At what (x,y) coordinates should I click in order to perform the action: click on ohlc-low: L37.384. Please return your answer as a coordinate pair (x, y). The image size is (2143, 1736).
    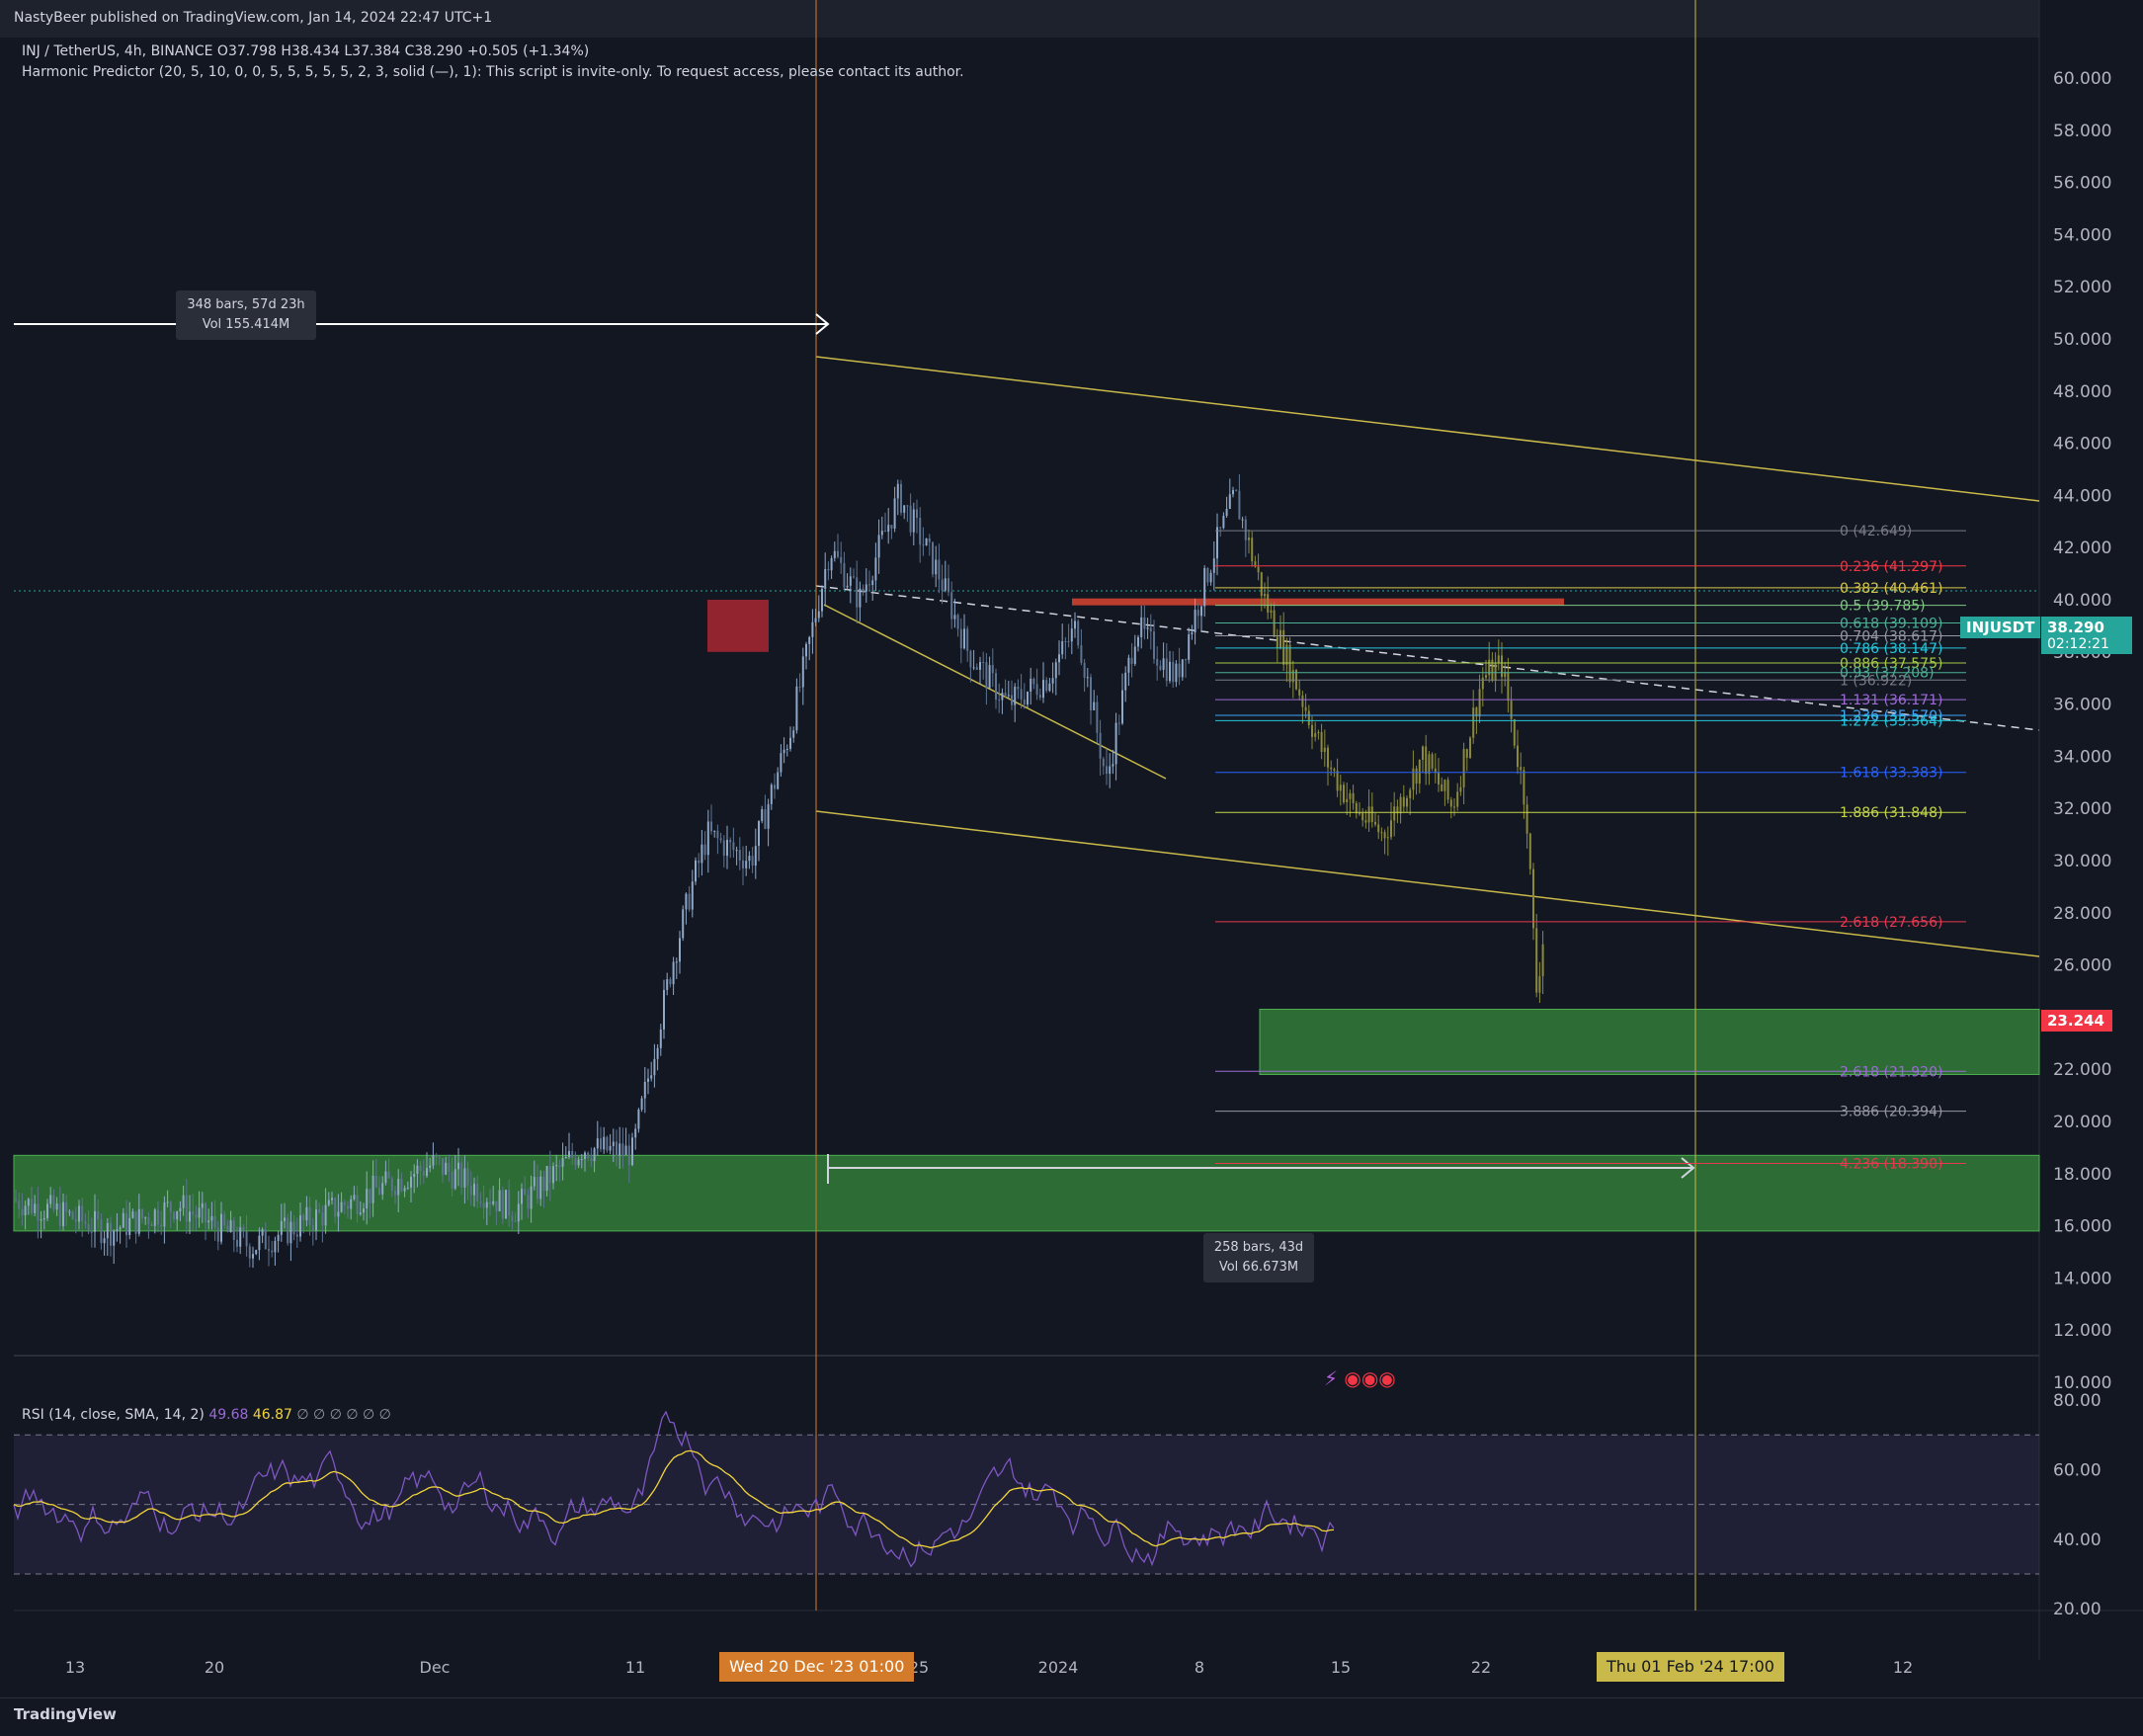
    Looking at the image, I should click on (372, 51).